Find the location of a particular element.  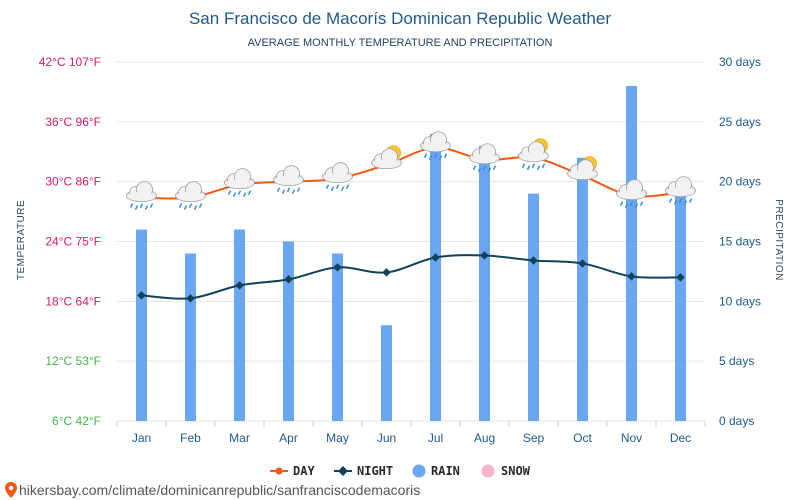

legend: DAY NIGHT RAIN SNOW is located at coordinates (400, 471).